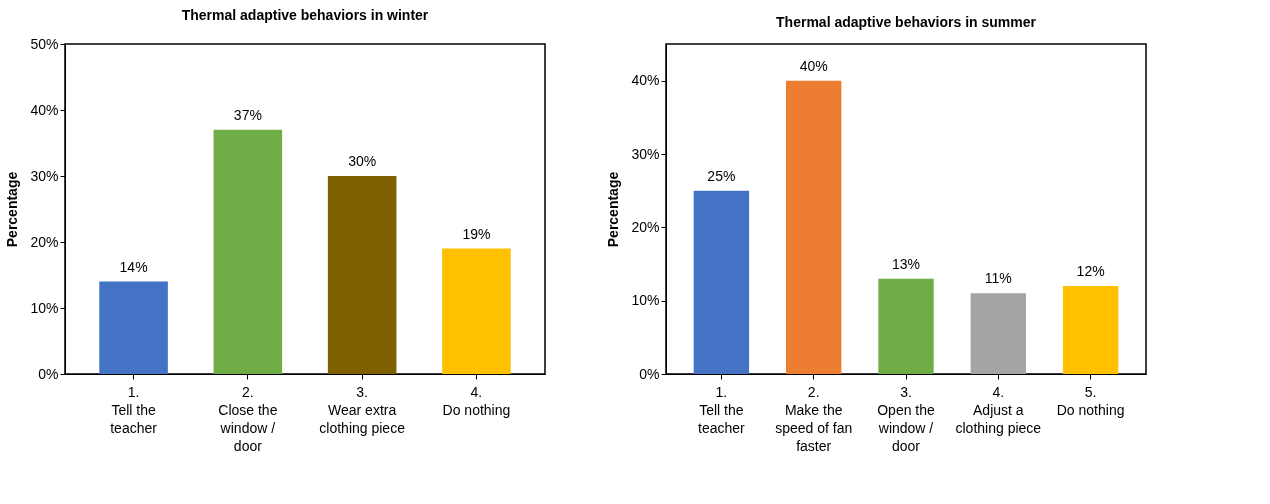 The width and height of the screenshot is (1270, 504). I want to click on data-label: 12%, so click(1090, 271).